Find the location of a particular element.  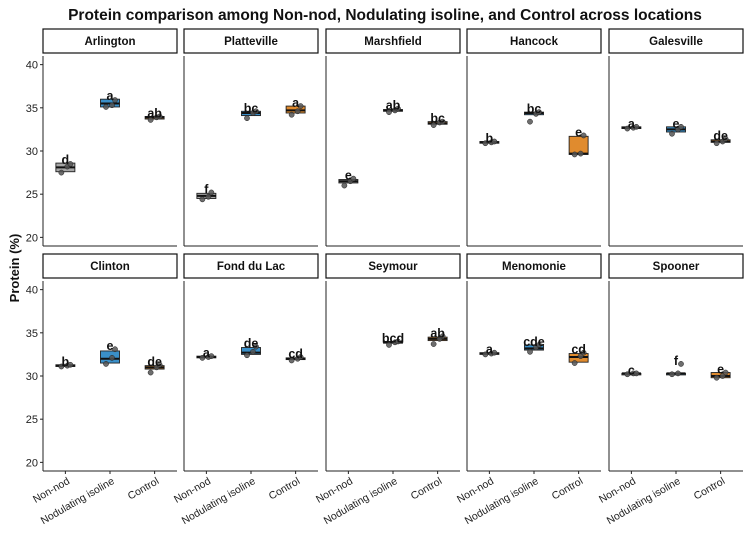

significance-letter: cd is located at coordinates (295, 354).